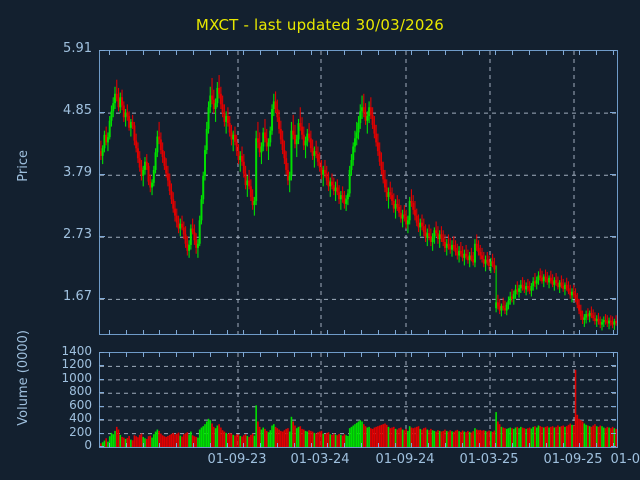 The image size is (640, 480). Describe the element at coordinates (77, 111) in the screenshot. I see `price-tick-label: 4.85` at that location.